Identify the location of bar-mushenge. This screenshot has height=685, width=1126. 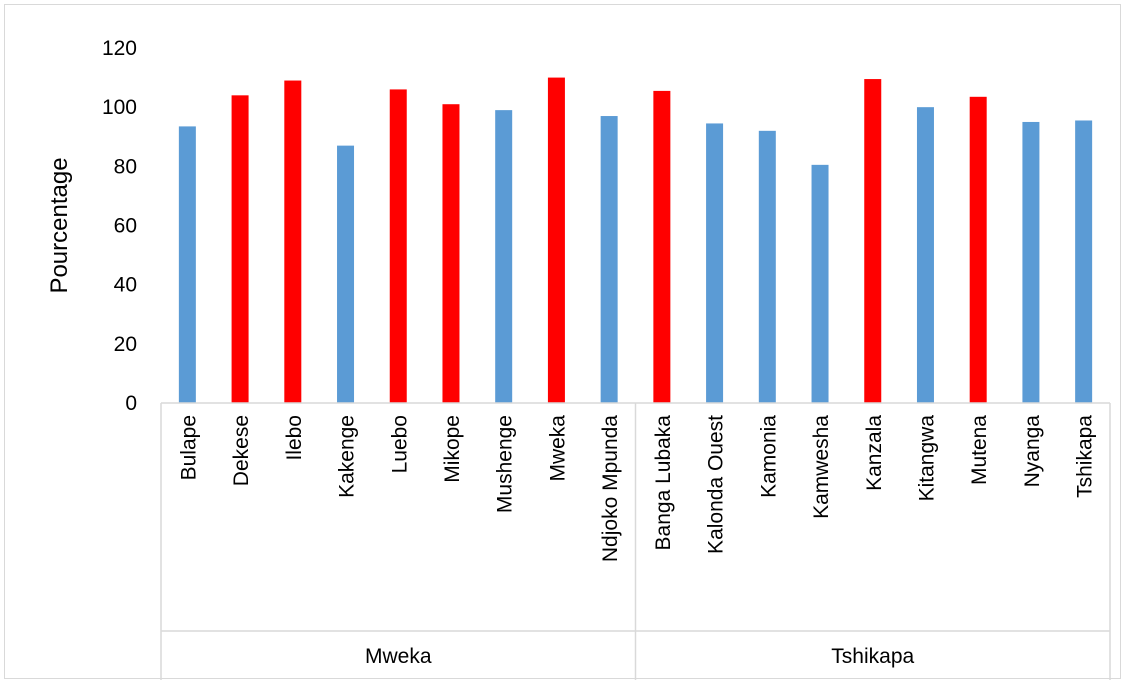
(504, 257).